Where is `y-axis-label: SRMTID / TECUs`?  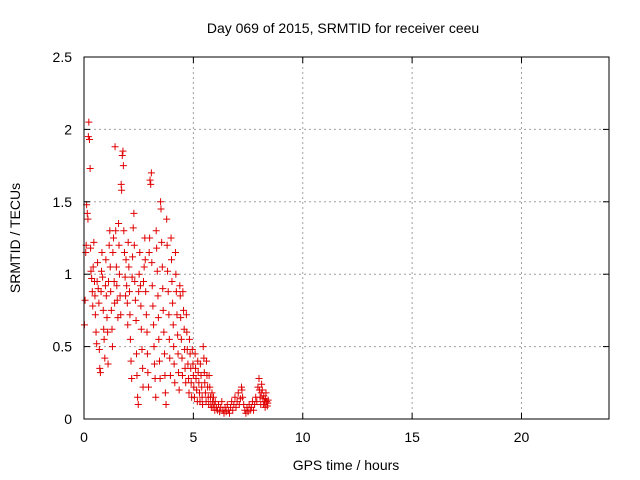 y-axis-label: SRMTID / TECUs is located at coordinates (15, 238).